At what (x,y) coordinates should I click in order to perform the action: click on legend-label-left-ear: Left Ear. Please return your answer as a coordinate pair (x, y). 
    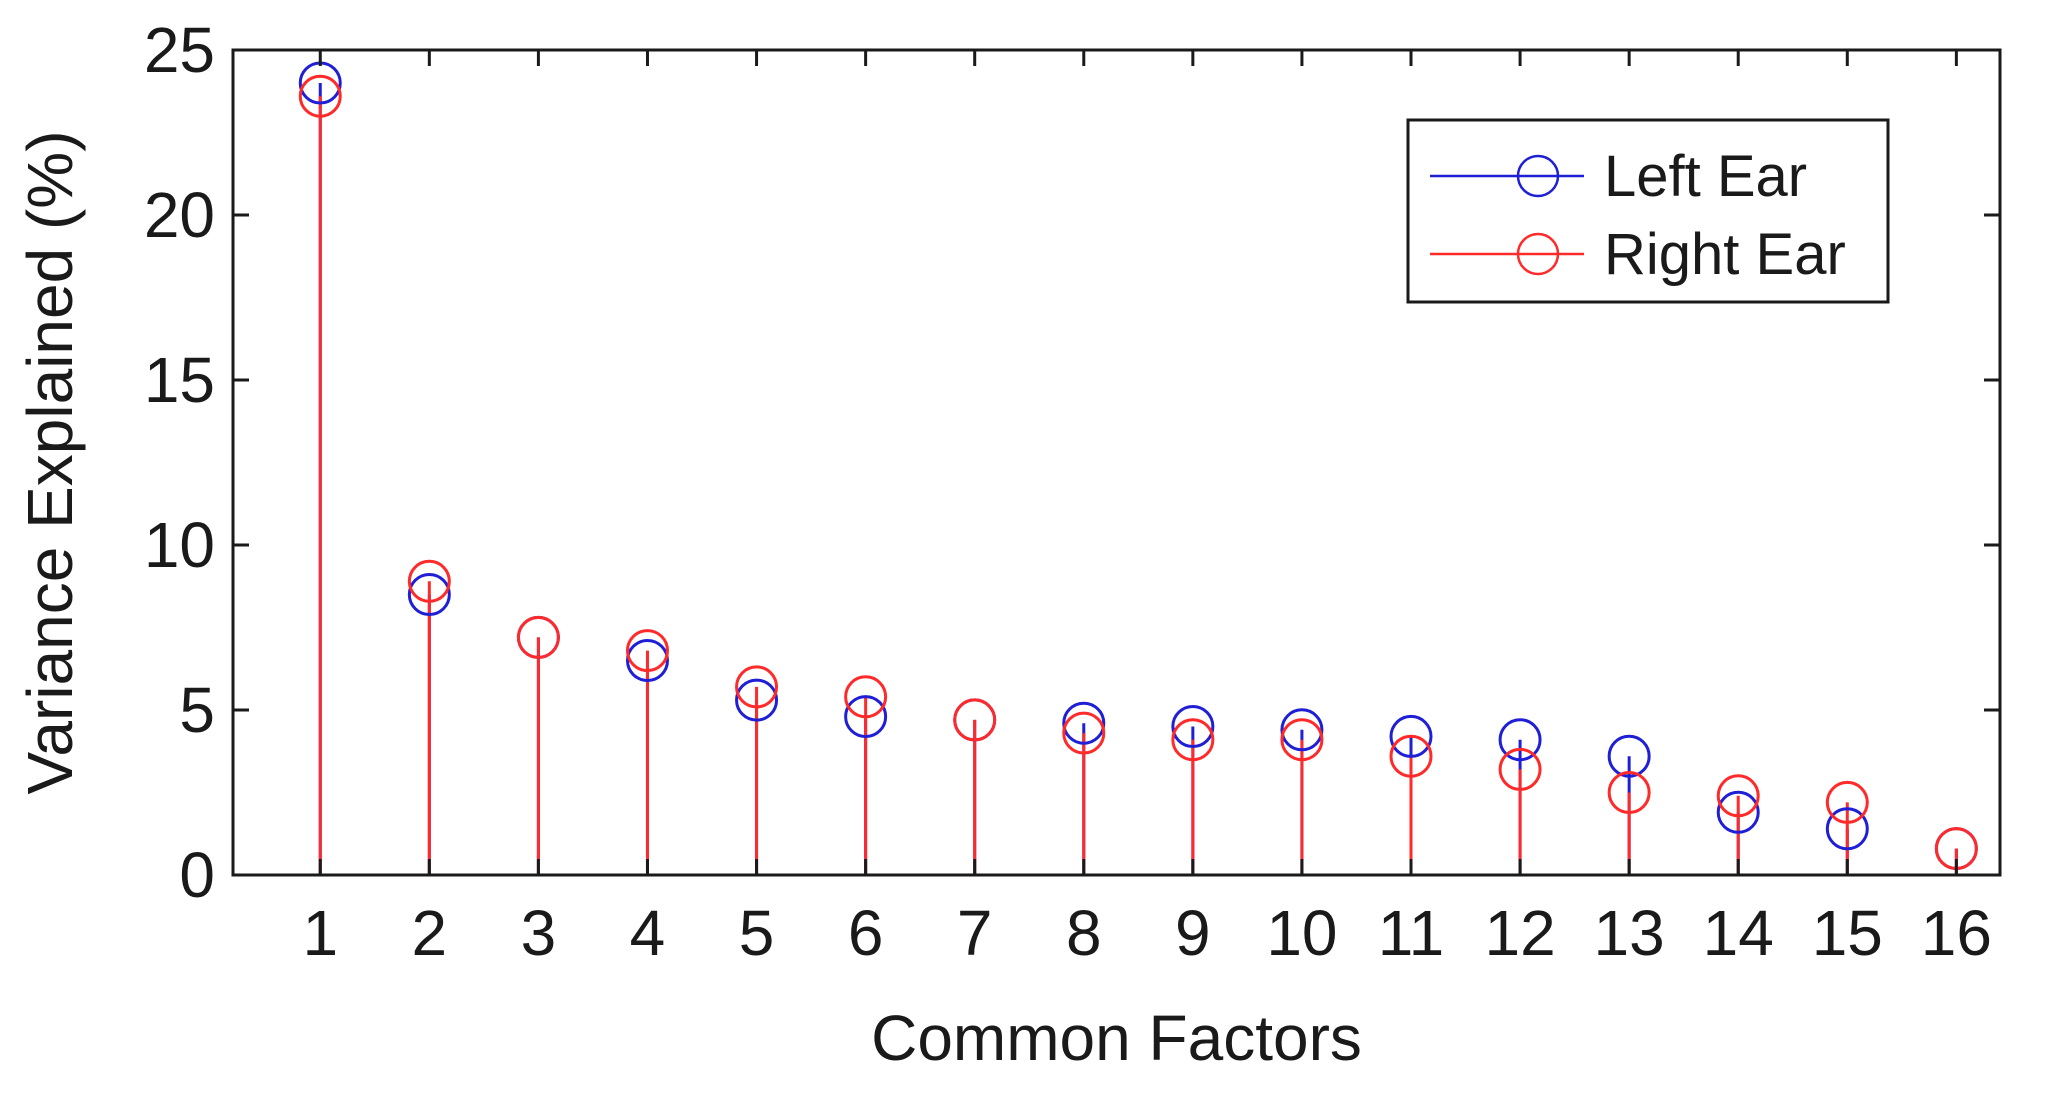
    Looking at the image, I should click on (1705, 176).